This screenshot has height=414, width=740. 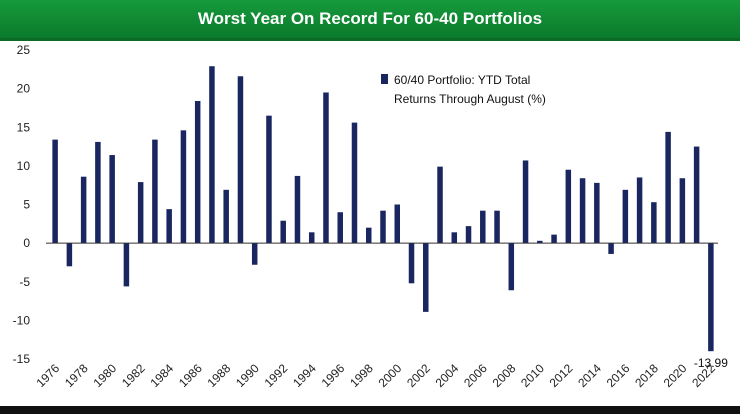 I want to click on bar-2000, so click(x=397, y=224).